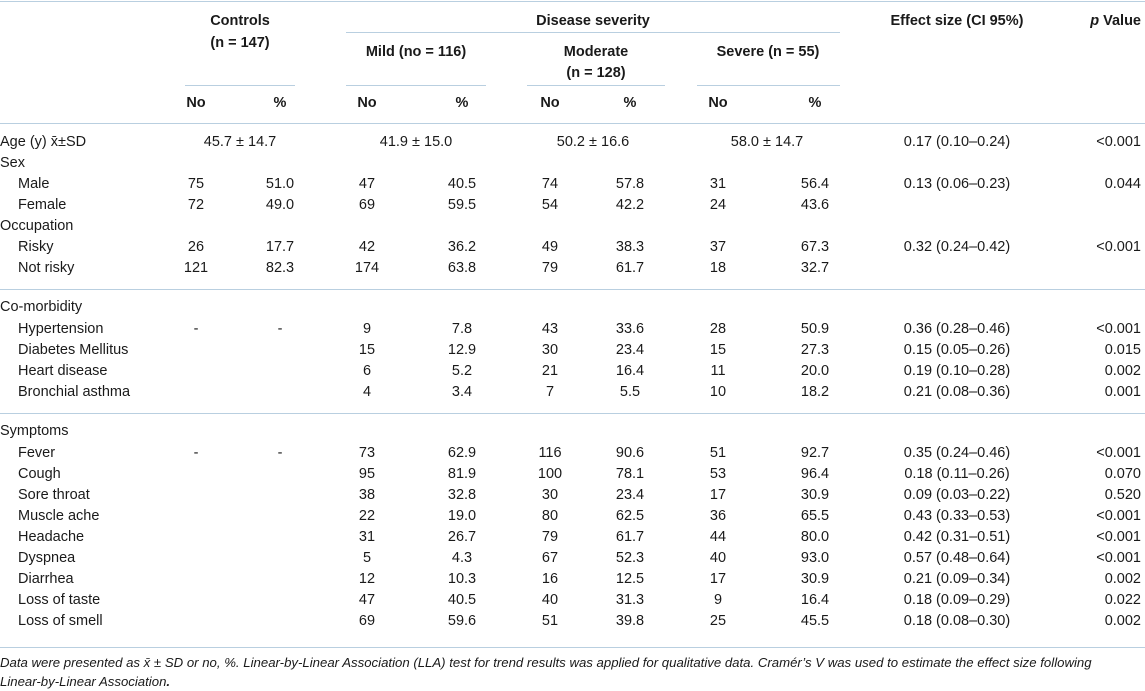 The image size is (1145, 691). Describe the element at coordinates (718, 184) in the screenshot. I see `cell-severe-no: 31` at that location.